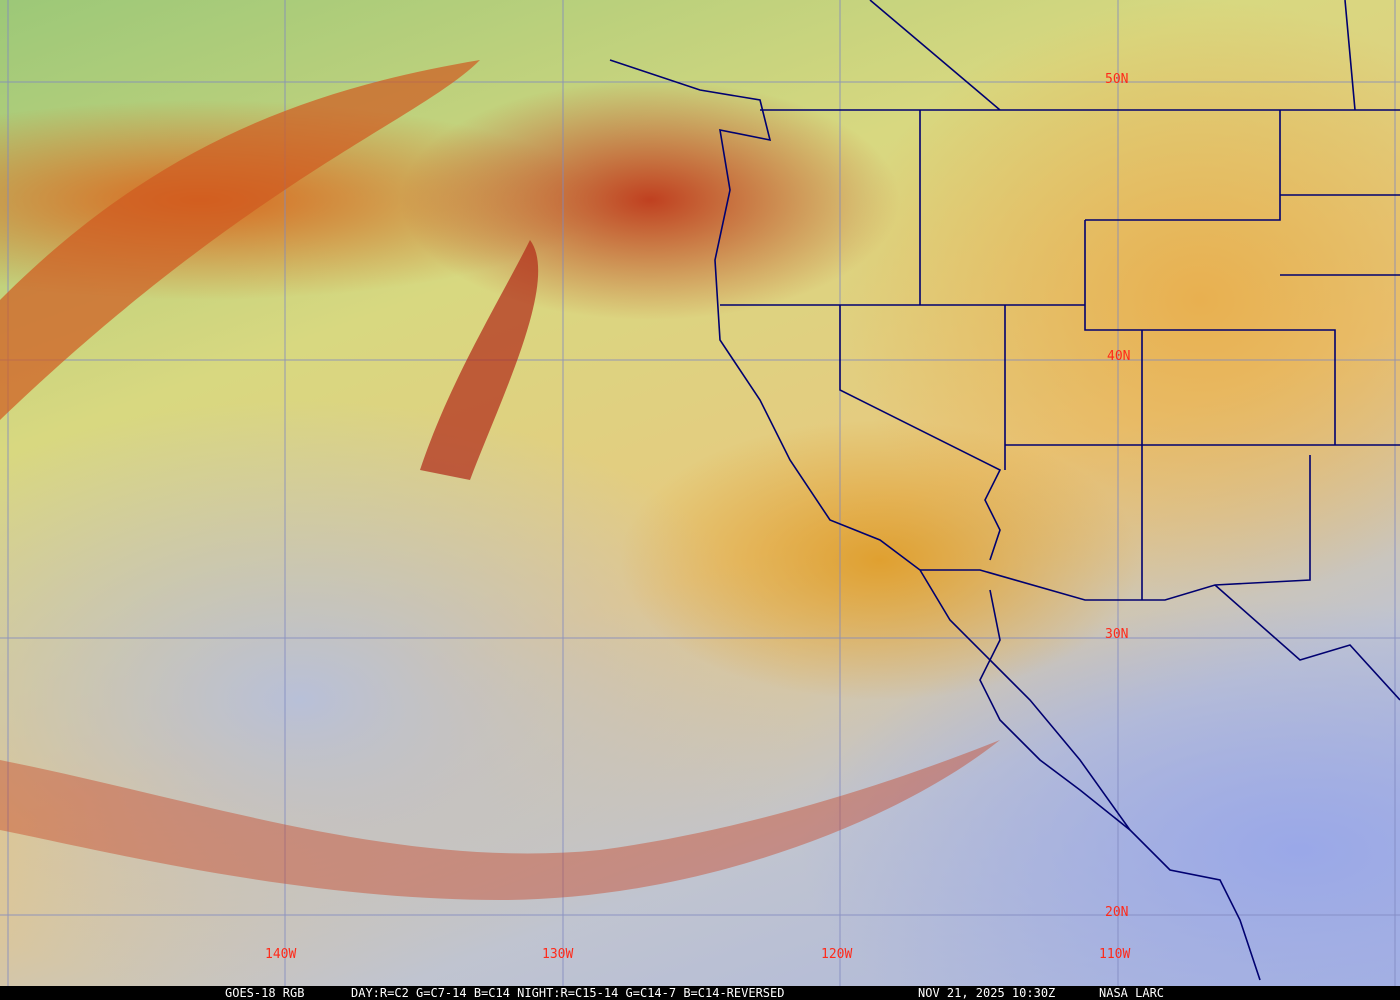 This screenshot has height=1000, width=1400. What do you see at coordinates (1119, 356) in the screenshot?
I see `latitude-label: 40N` at bounding box center [1119, 356].